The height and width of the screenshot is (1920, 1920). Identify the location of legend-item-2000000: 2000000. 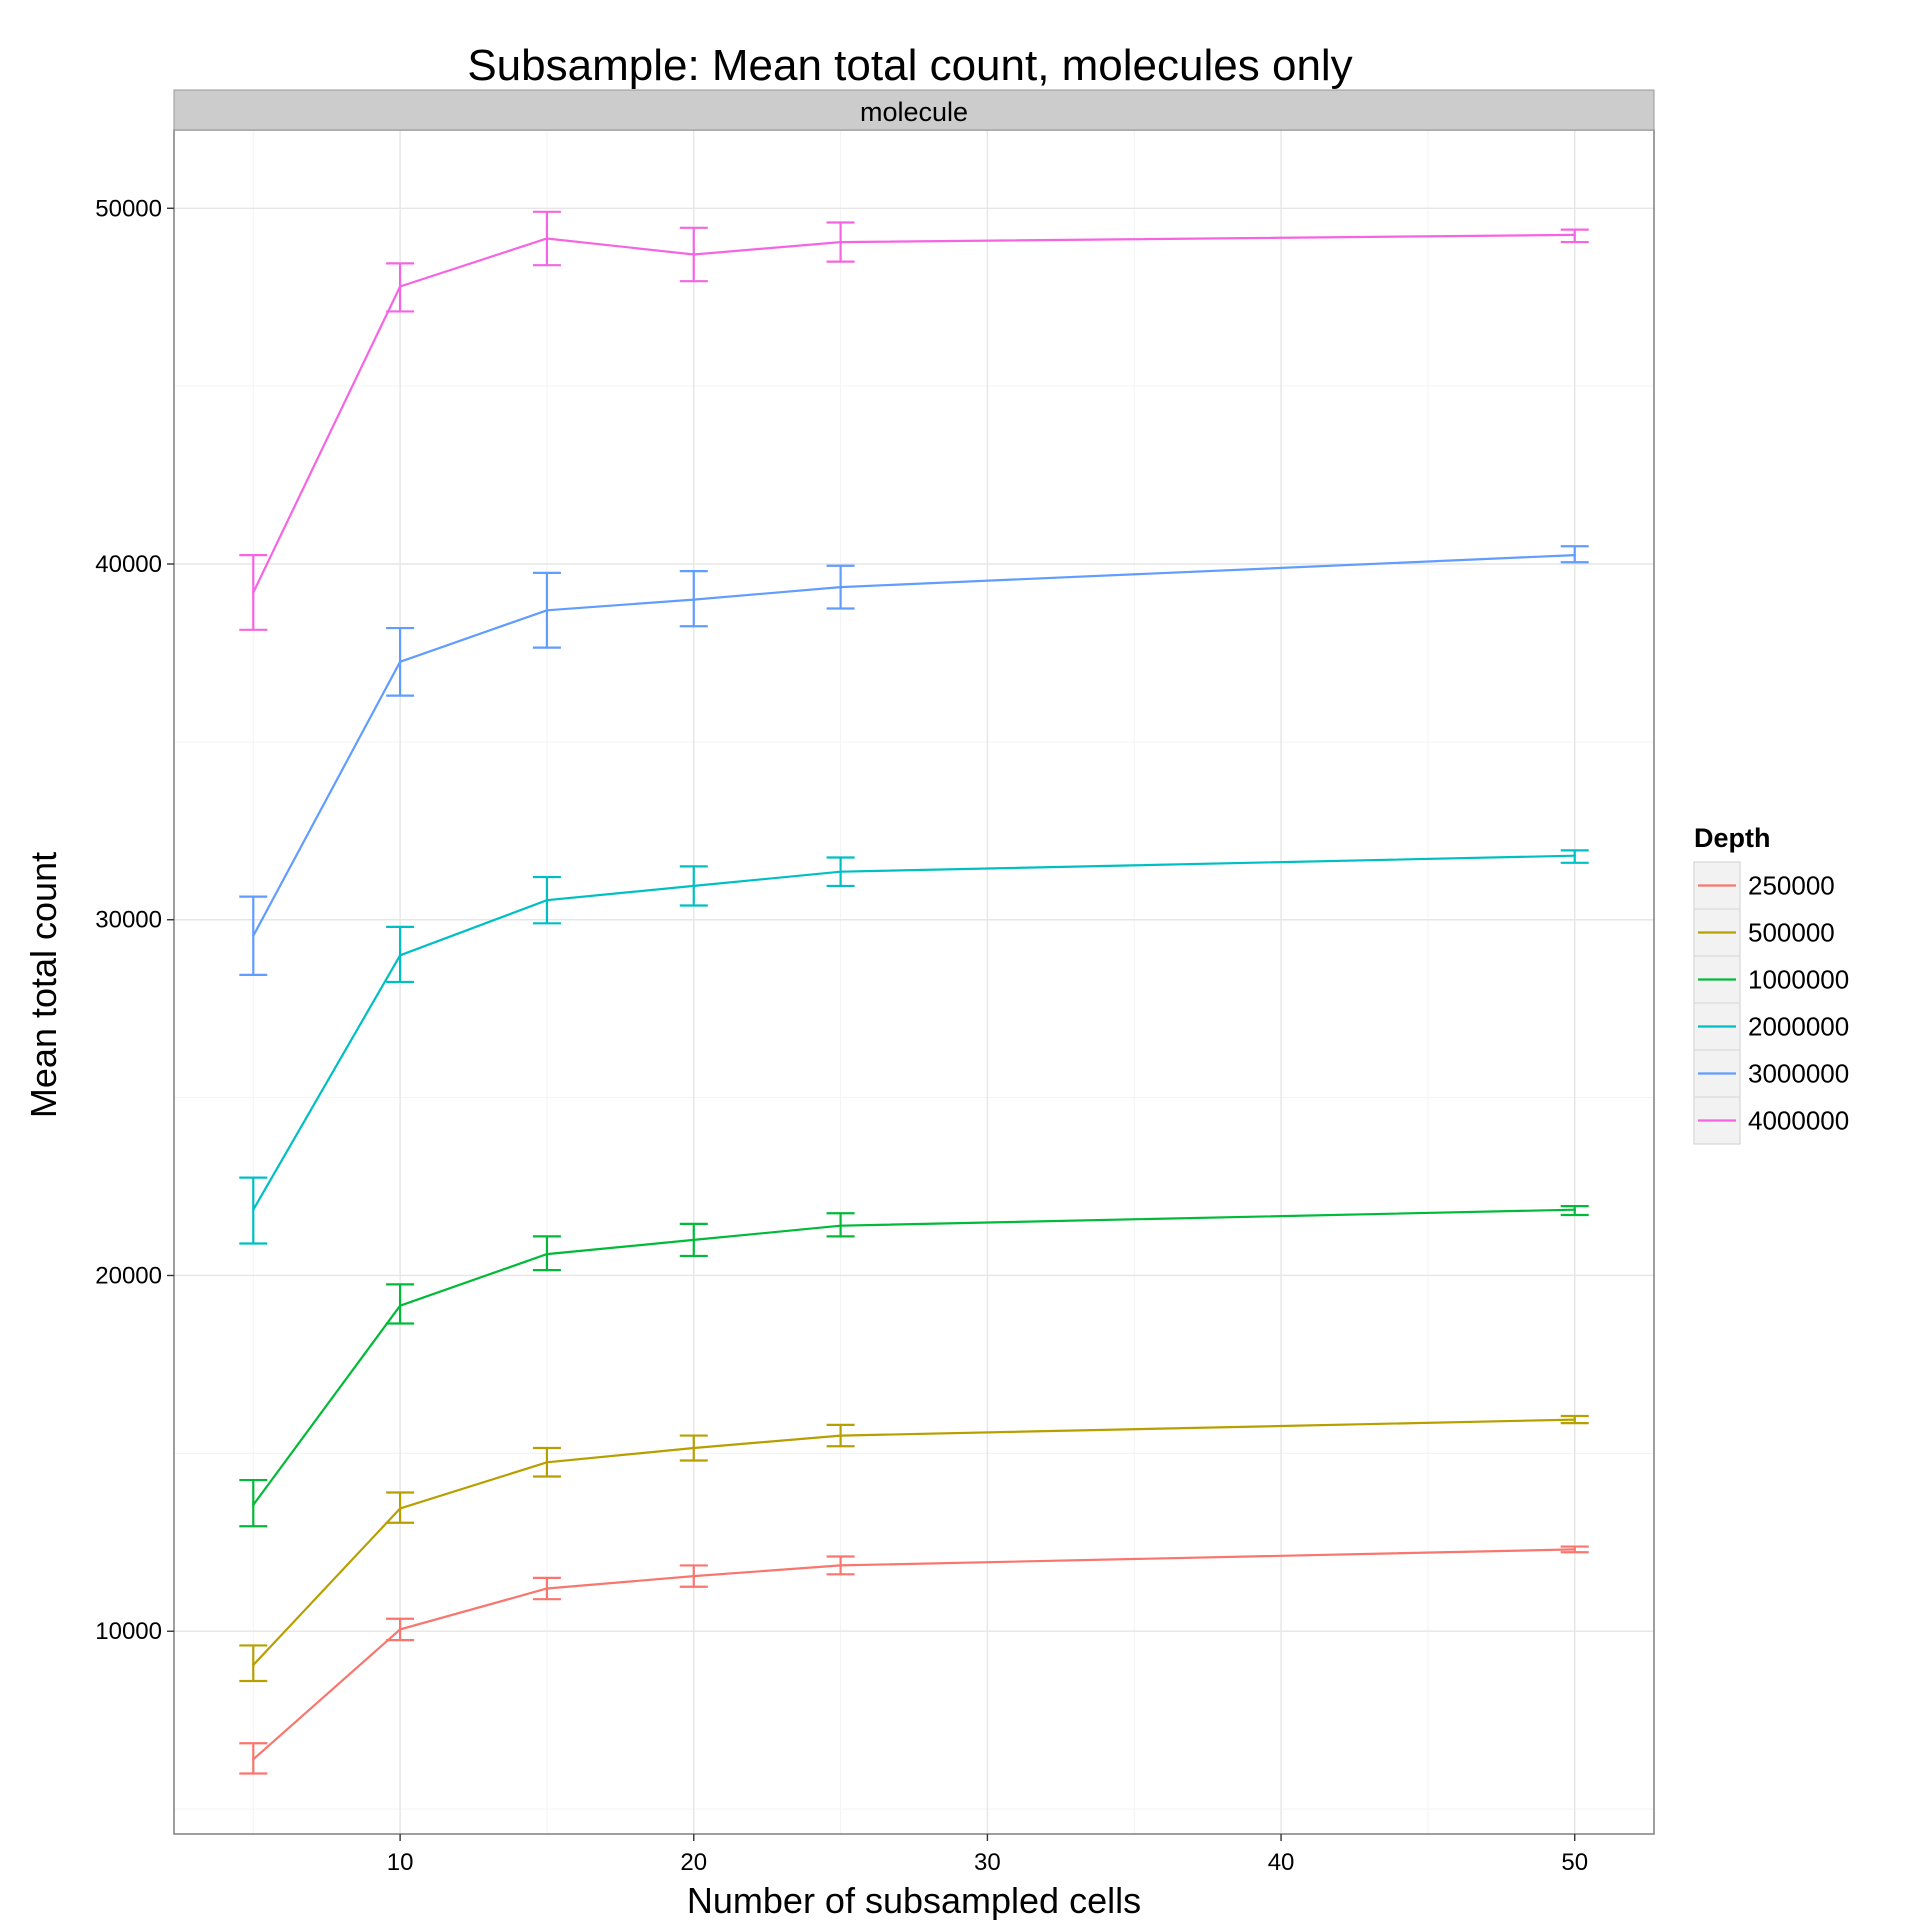
(1771, 1026).